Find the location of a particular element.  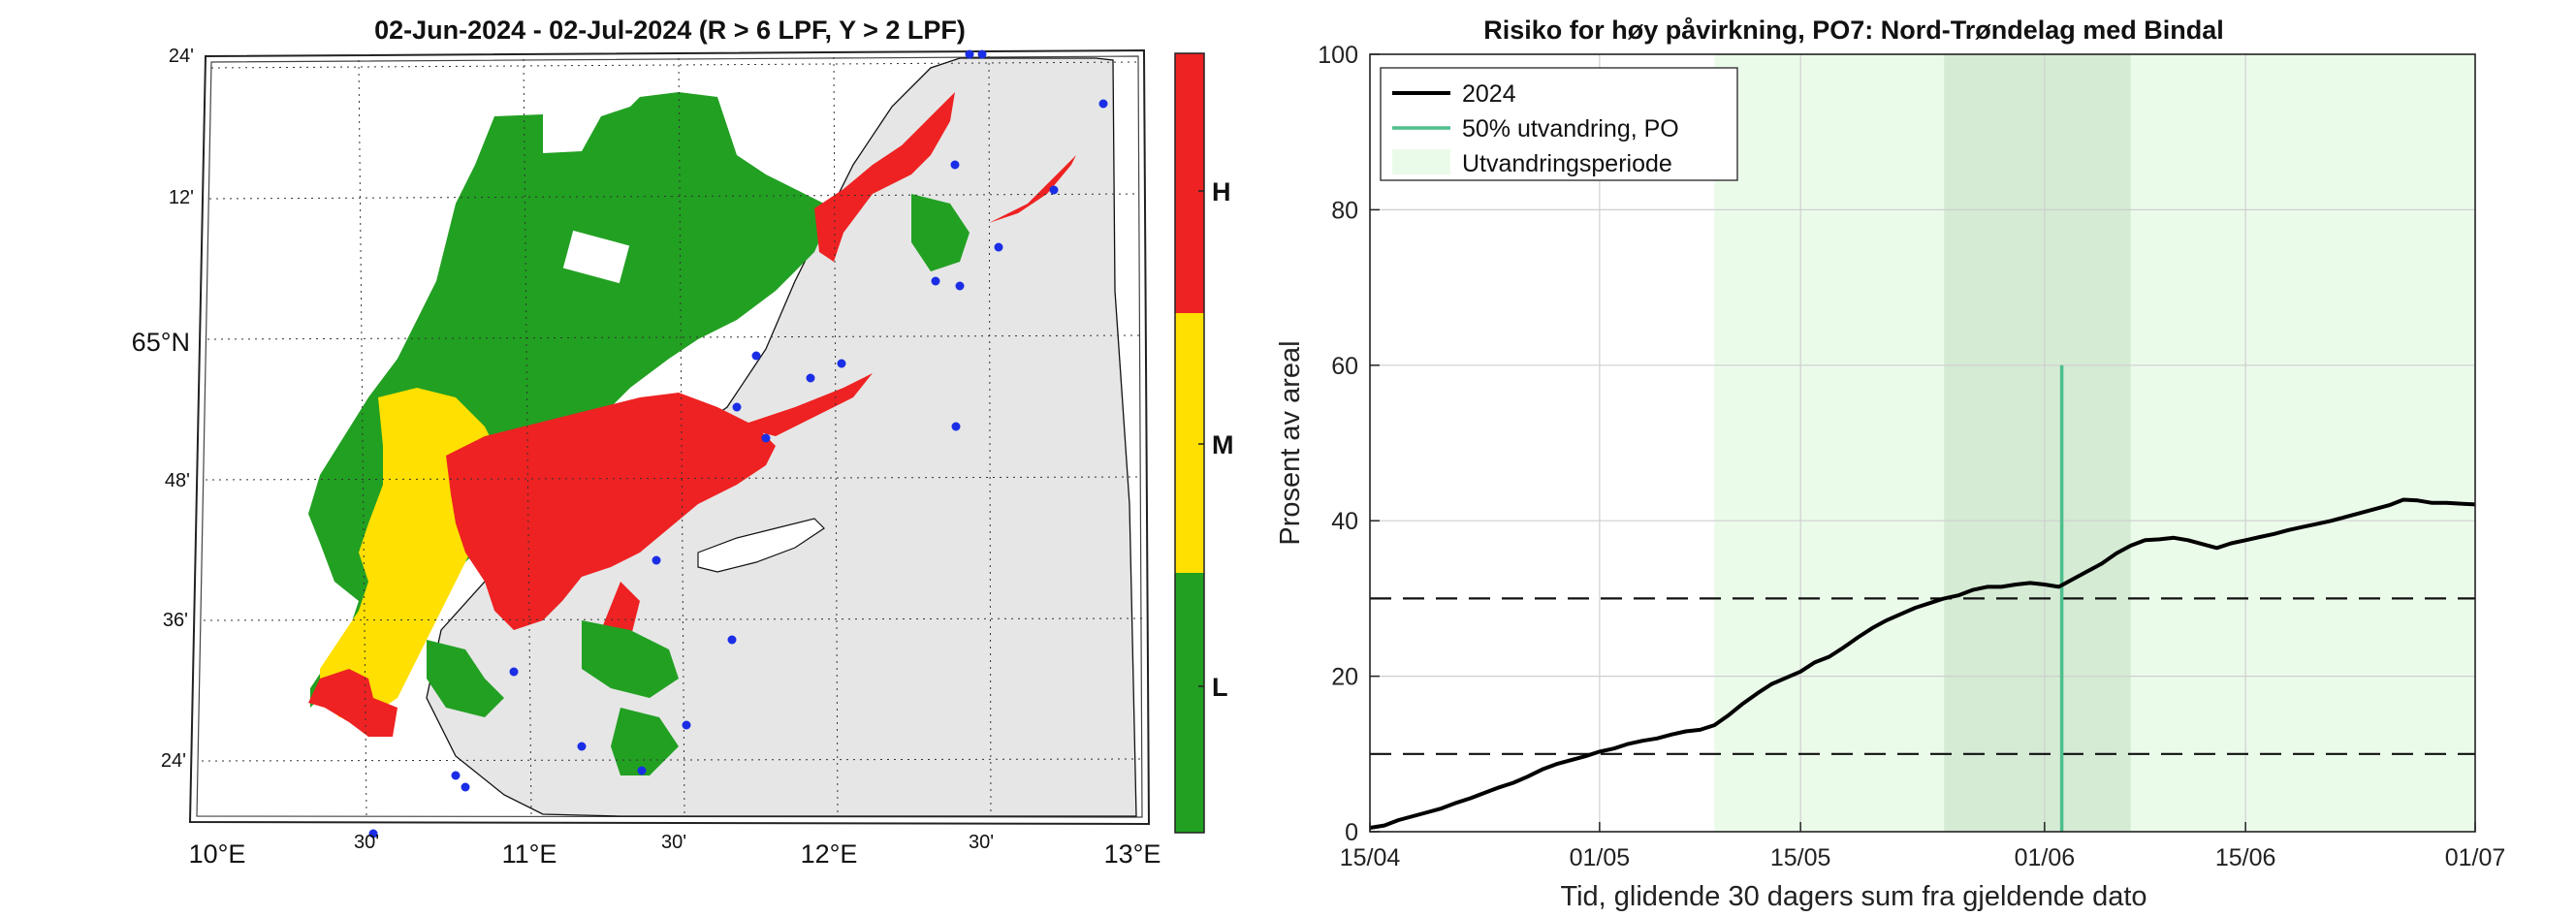

lon-label: 11°E is located at coordinates (529, 854).